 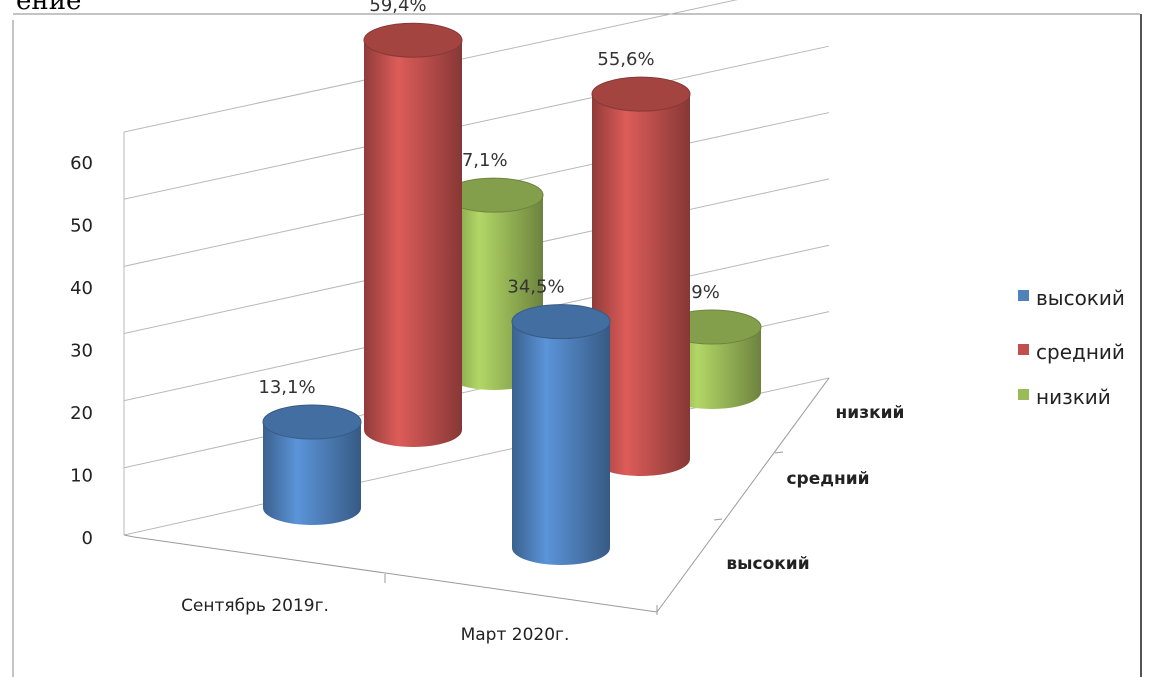 I want to click on data-label: 59,4%, so click(x=397, y=8).